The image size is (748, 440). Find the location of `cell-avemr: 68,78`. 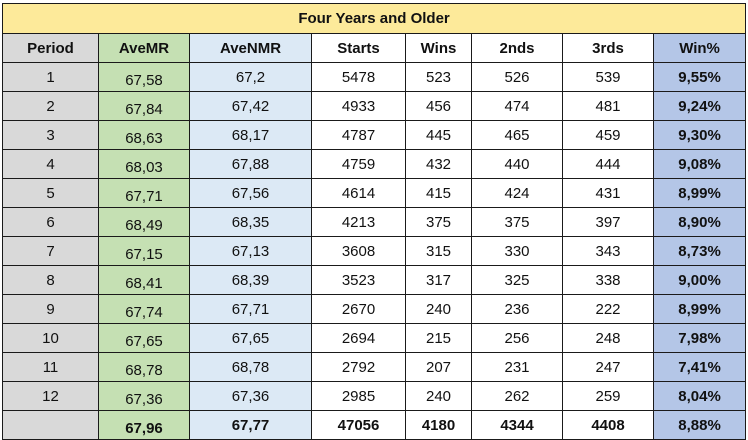

cell-avemr: 68,78 is located at coordinates (144, 367).